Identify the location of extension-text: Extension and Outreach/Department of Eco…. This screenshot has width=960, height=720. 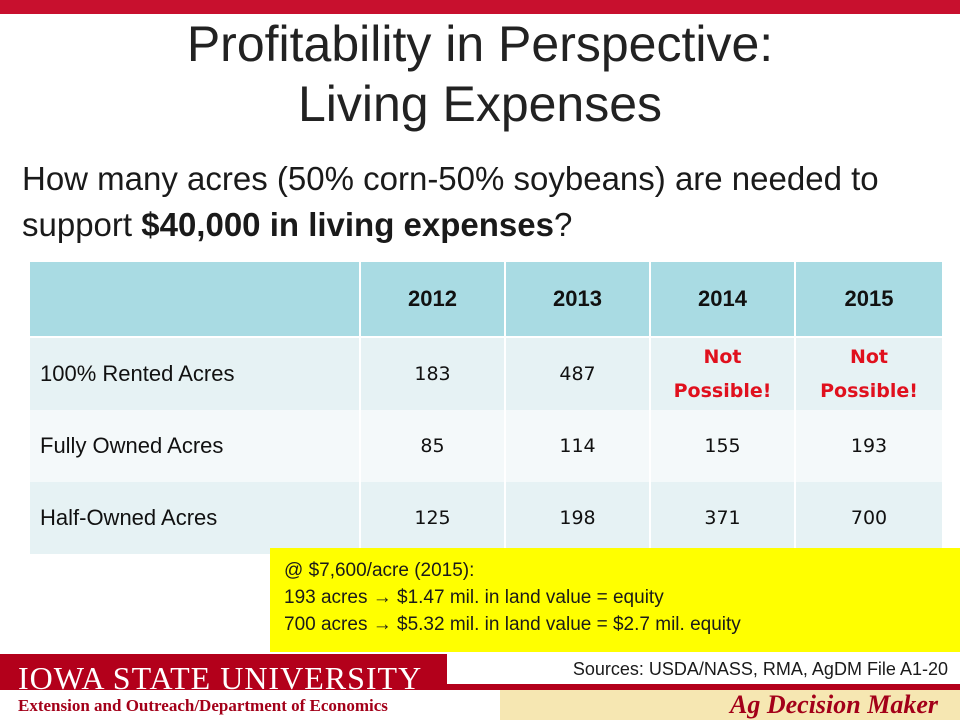
(203, 705).